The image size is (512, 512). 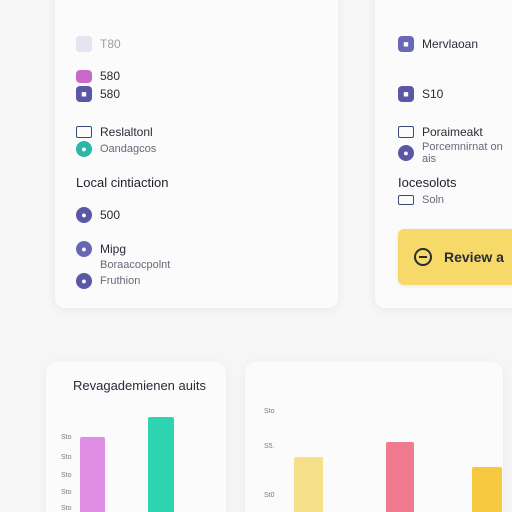 What do you see at coordinates (84, 132) in the screenshot?
I see `card-icon` at bounding box center [84, 132].